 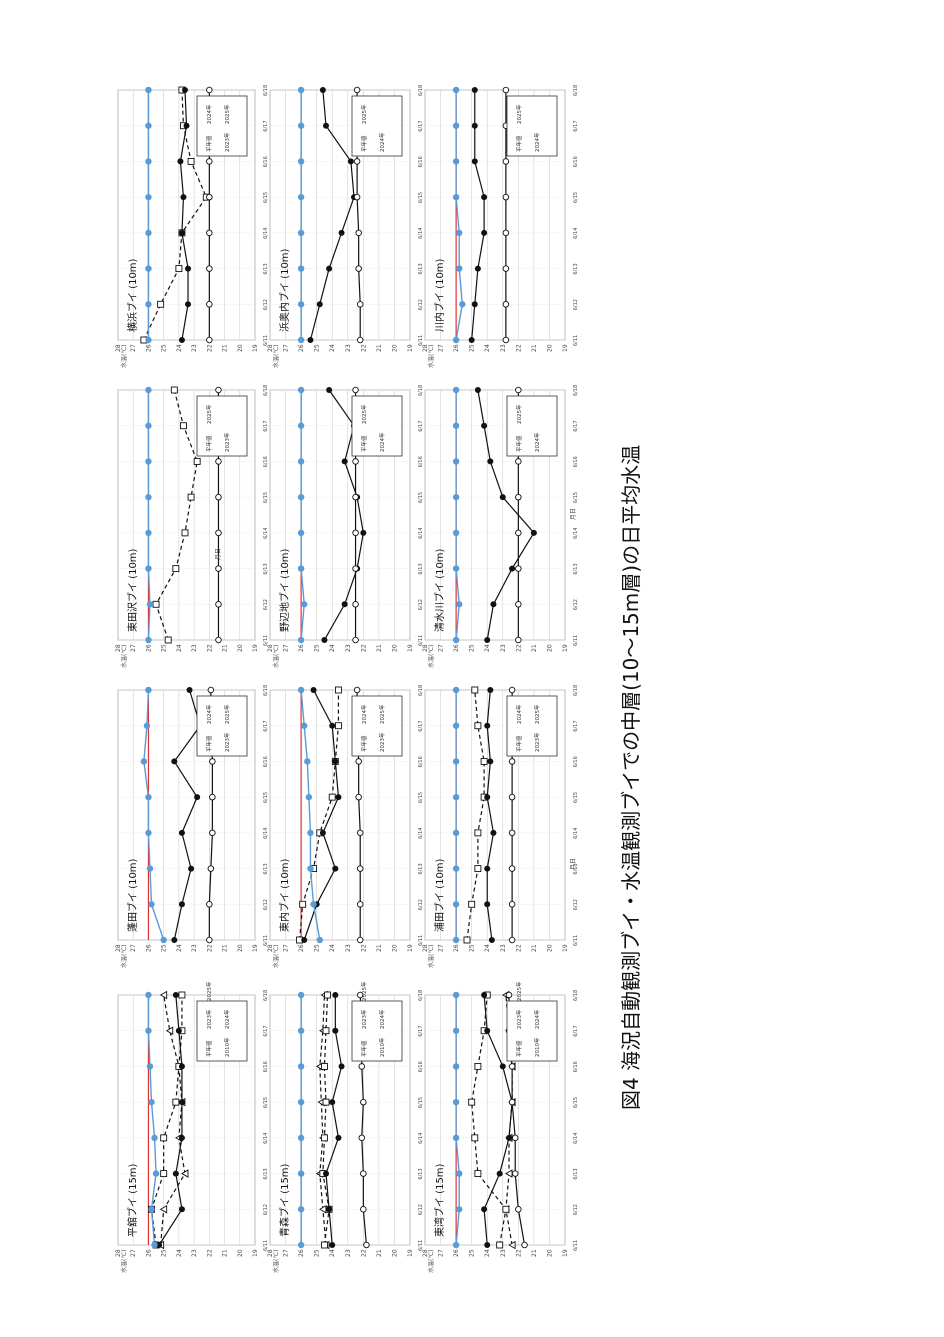 I want to click on x-tick-label: 6/17, so click(x=421, y=1030).